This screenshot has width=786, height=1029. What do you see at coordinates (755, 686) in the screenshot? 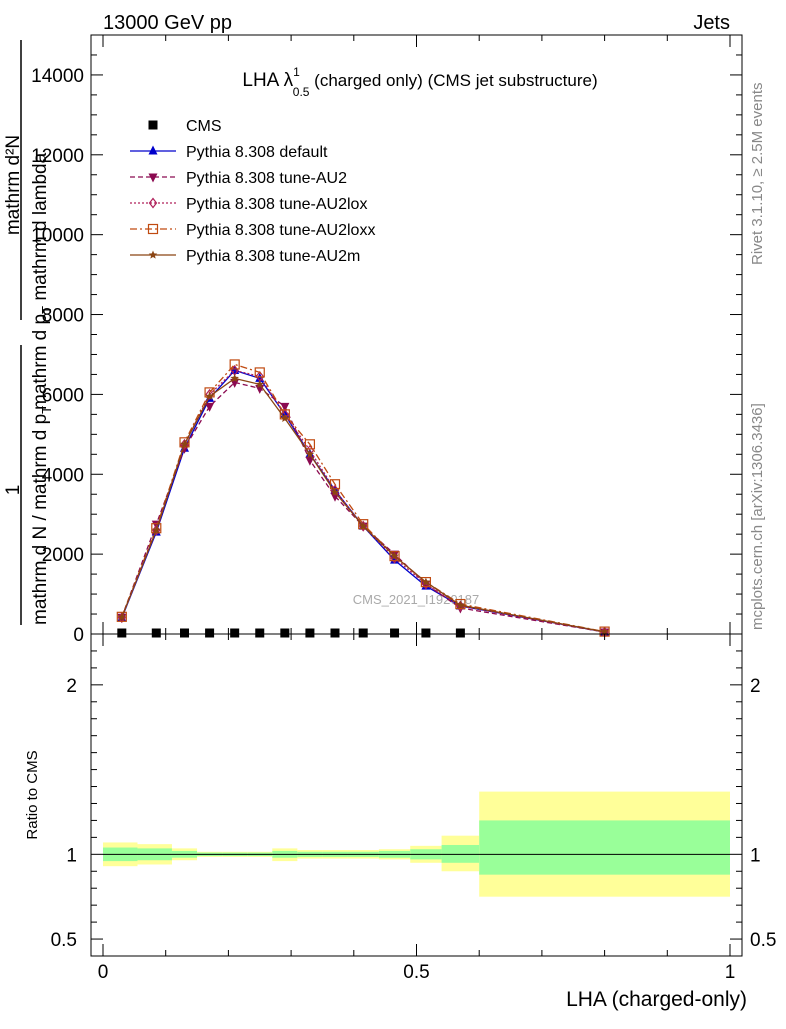
I see `ratio-y-tick-label-right: 2` at bounding box center [755, 686].